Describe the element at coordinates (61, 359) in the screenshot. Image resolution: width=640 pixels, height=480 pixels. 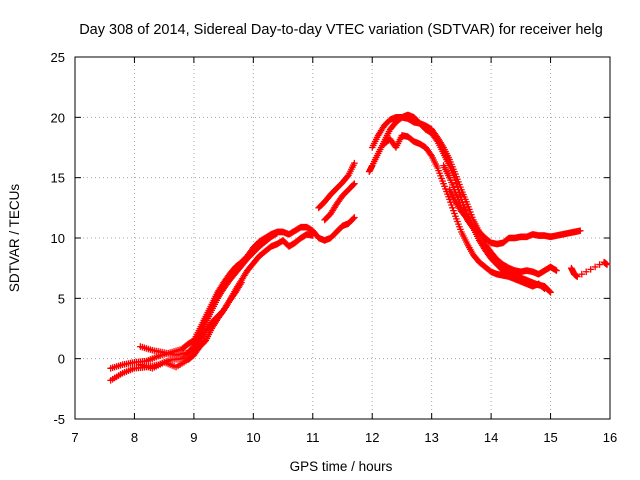
I see `y-tick-label: 0` at that location.